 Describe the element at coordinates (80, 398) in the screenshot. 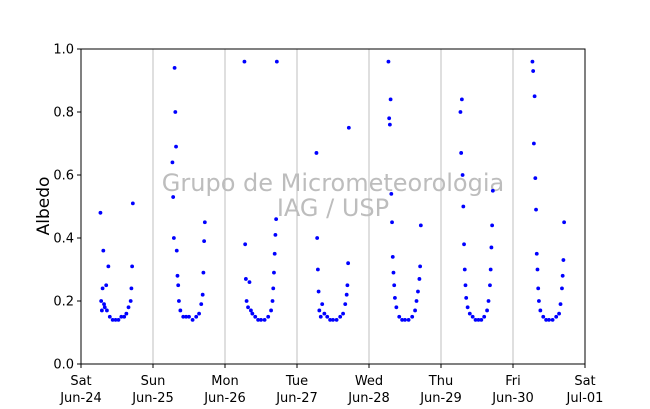

I see `x-tick-label-date-0: Jun-24` at that location.